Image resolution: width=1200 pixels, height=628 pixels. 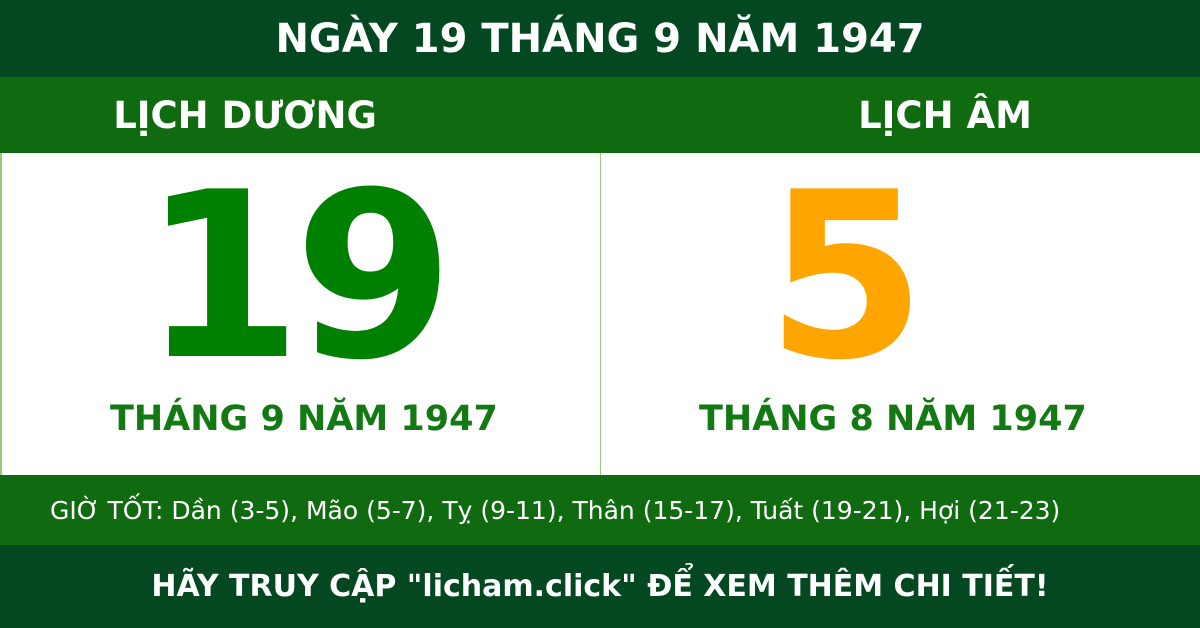 I want to click on lunar-day: 5, so click(x=846, y=277).